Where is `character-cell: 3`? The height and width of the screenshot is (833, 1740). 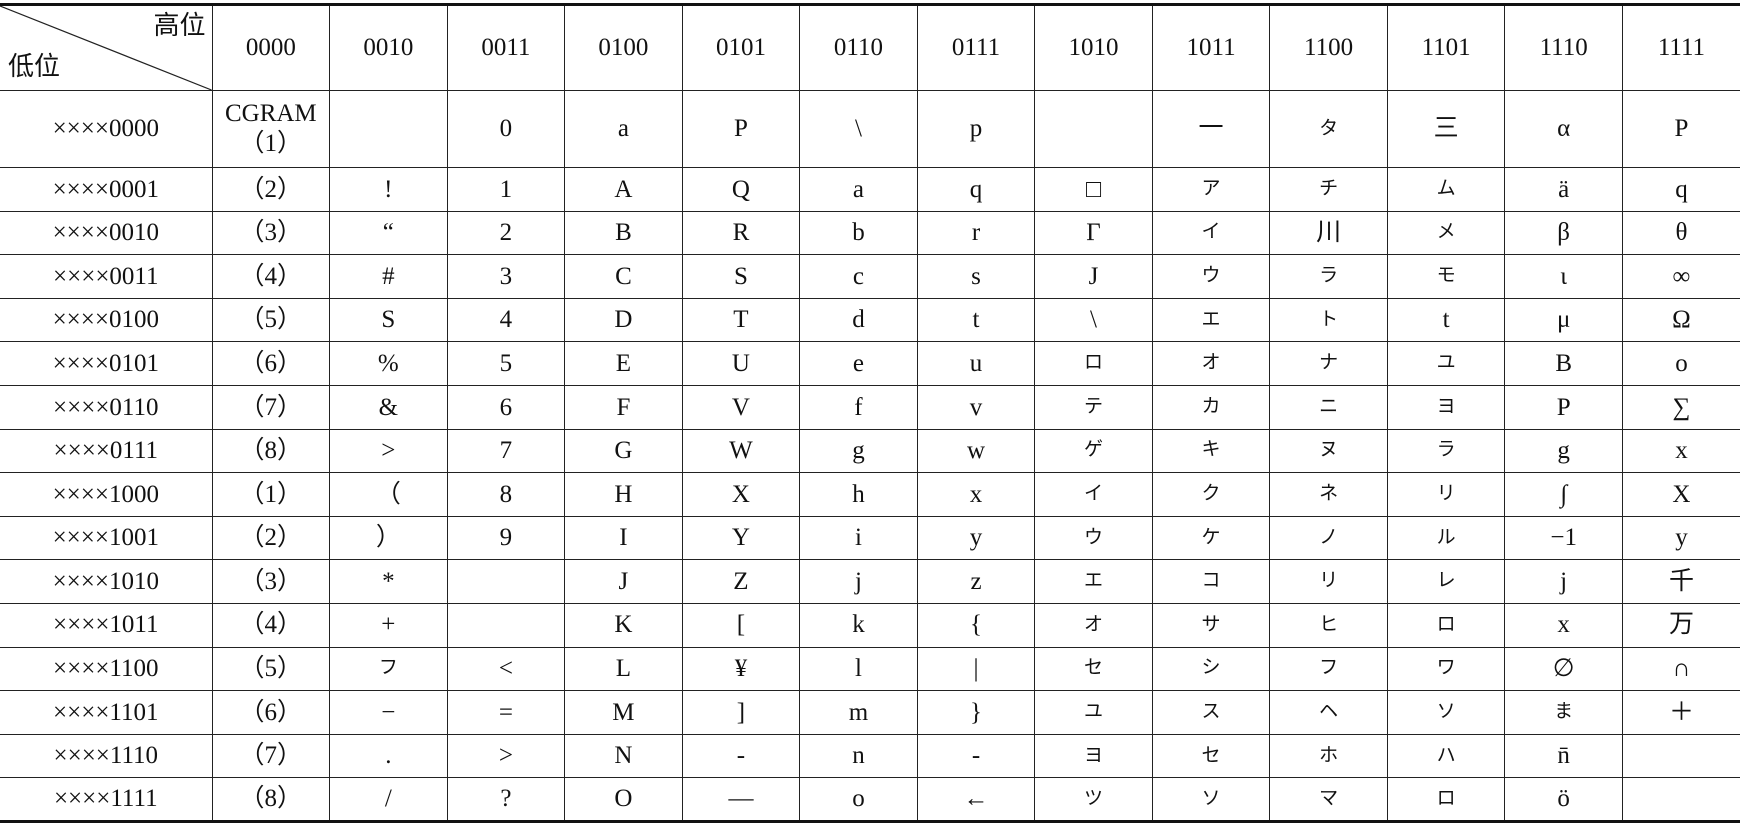
character-cell: 3 is located at coordinates (506, 276).